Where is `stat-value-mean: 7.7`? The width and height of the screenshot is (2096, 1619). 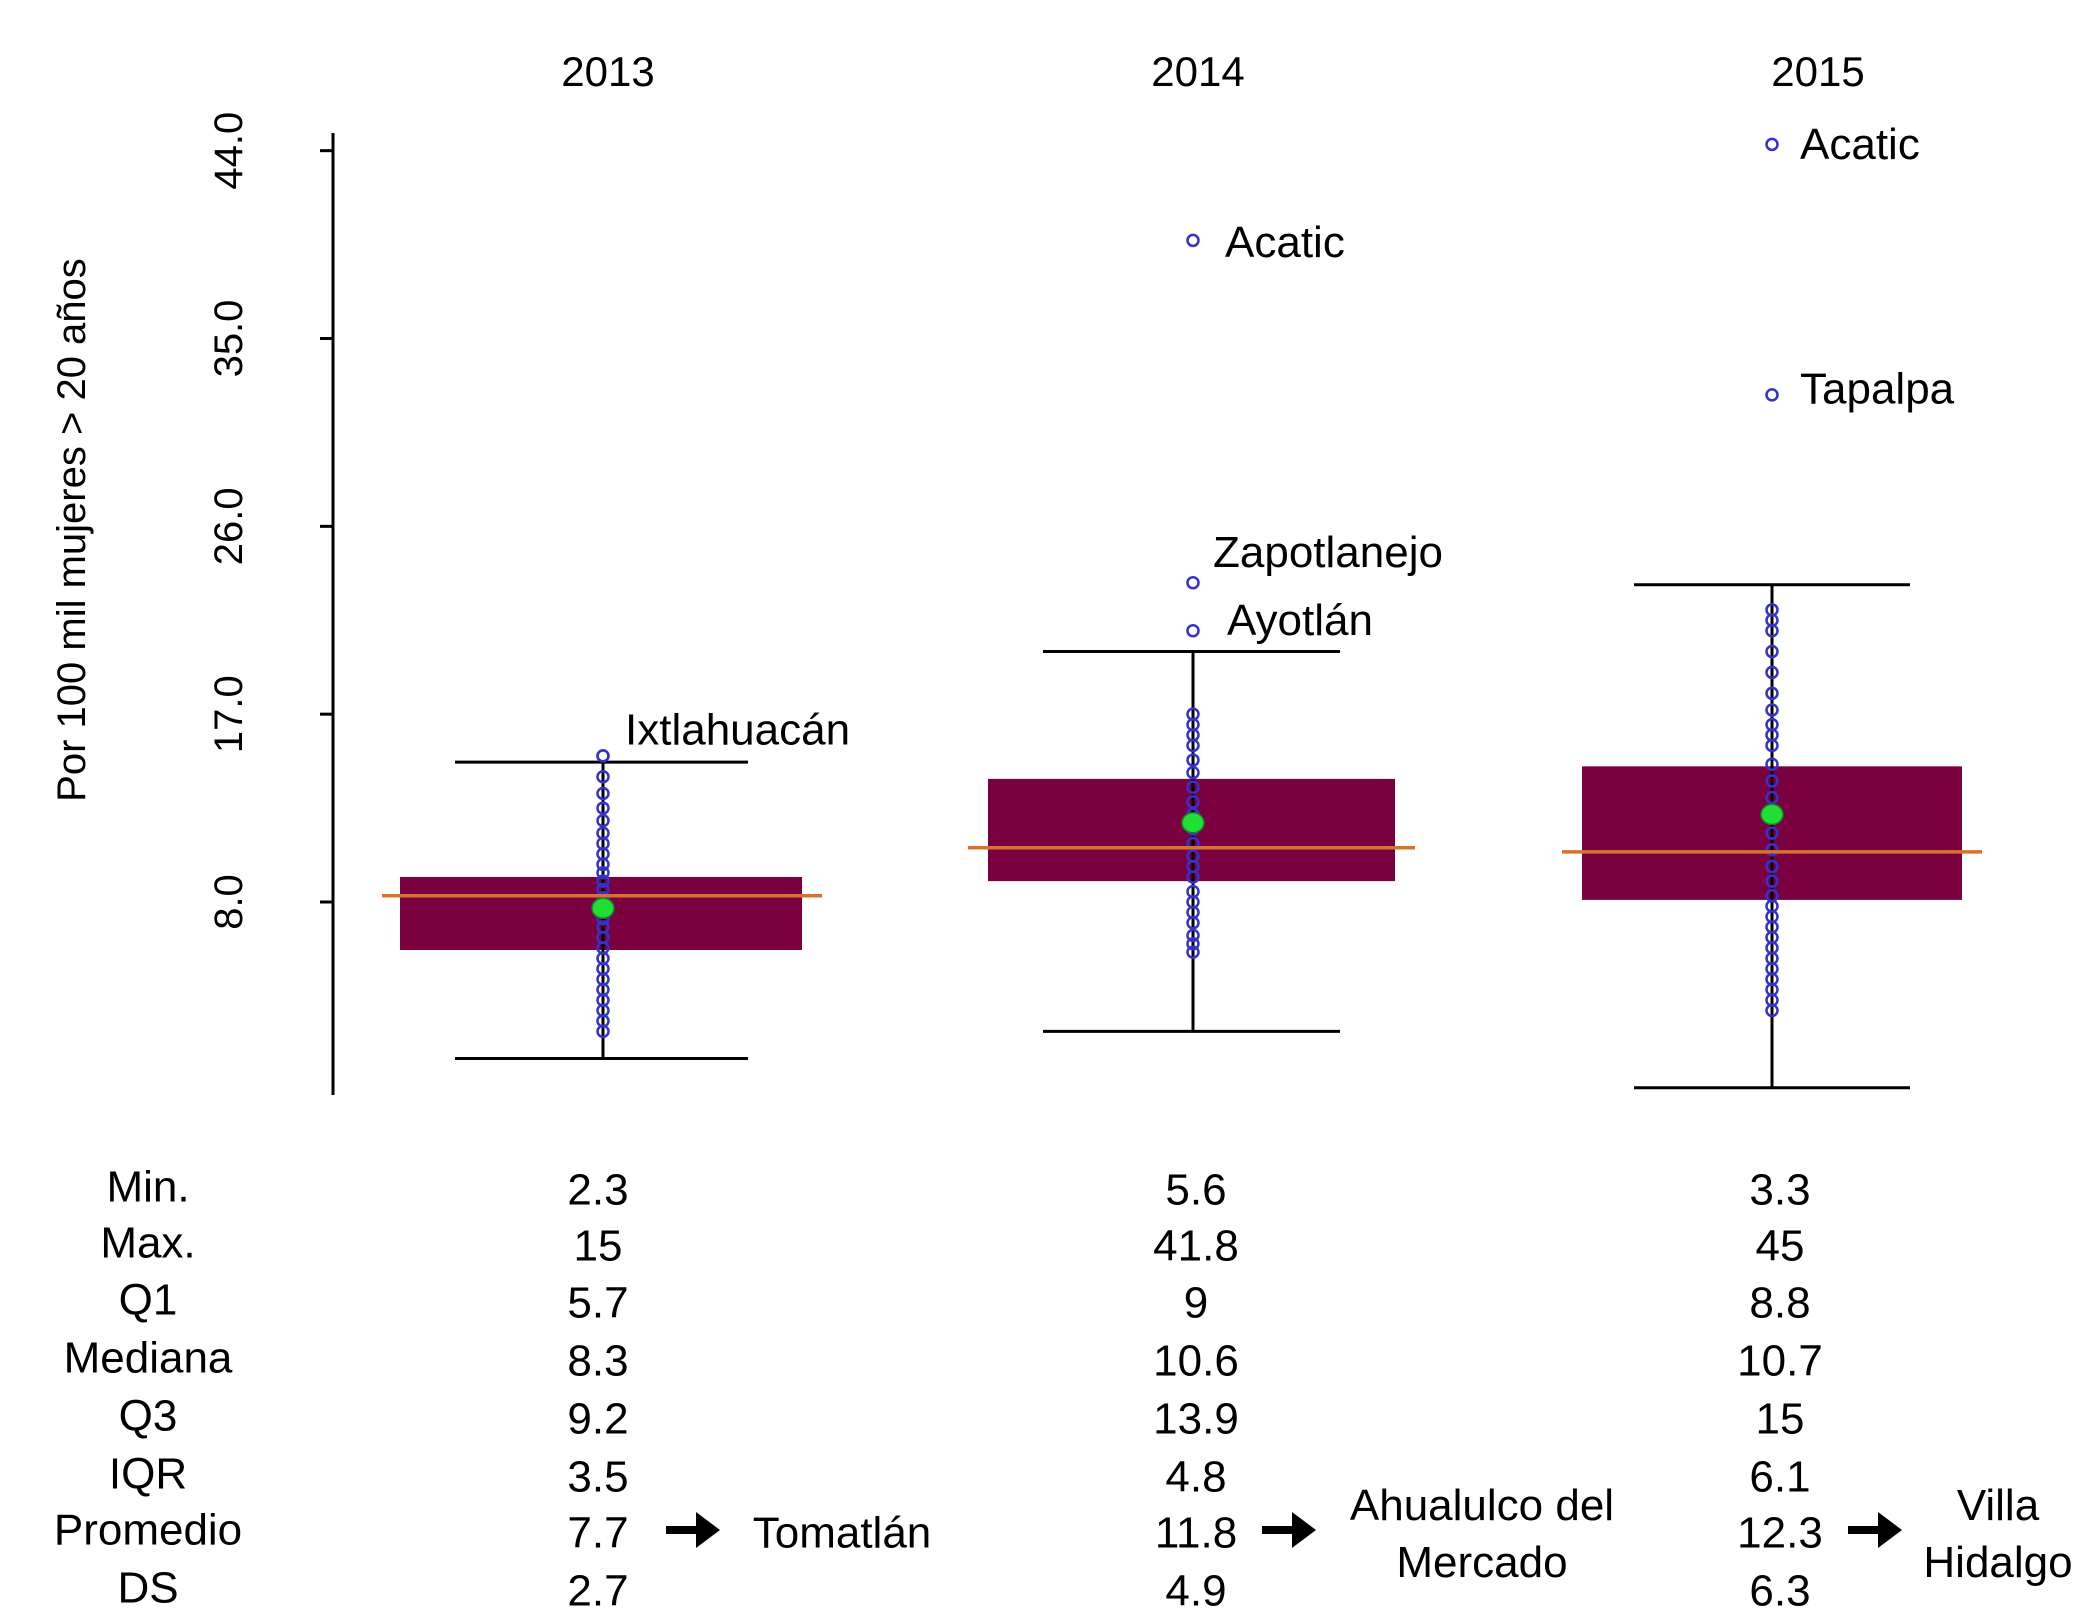 stat-value-mean: 7.7 is located at coordinates (597, 1533).